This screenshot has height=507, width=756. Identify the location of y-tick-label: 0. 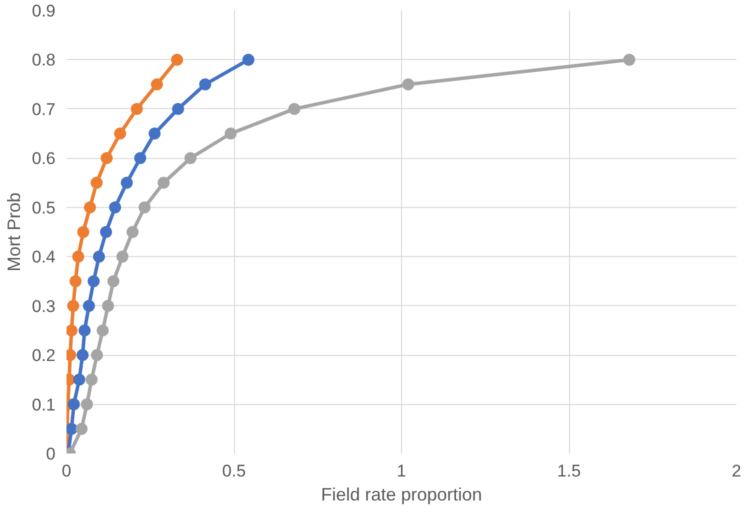
(51, 454).